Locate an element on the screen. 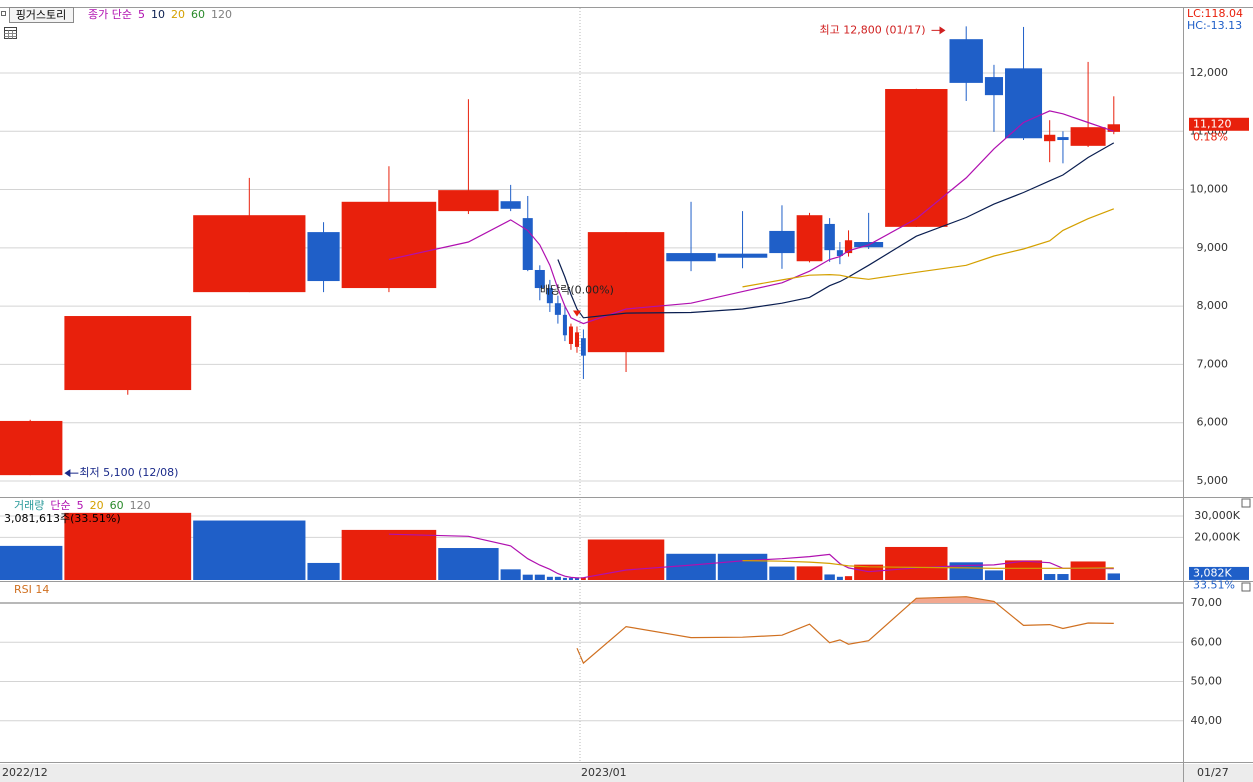  ex-dividend-label: 배당락(0.00%) is located at coordinates (577, 290).